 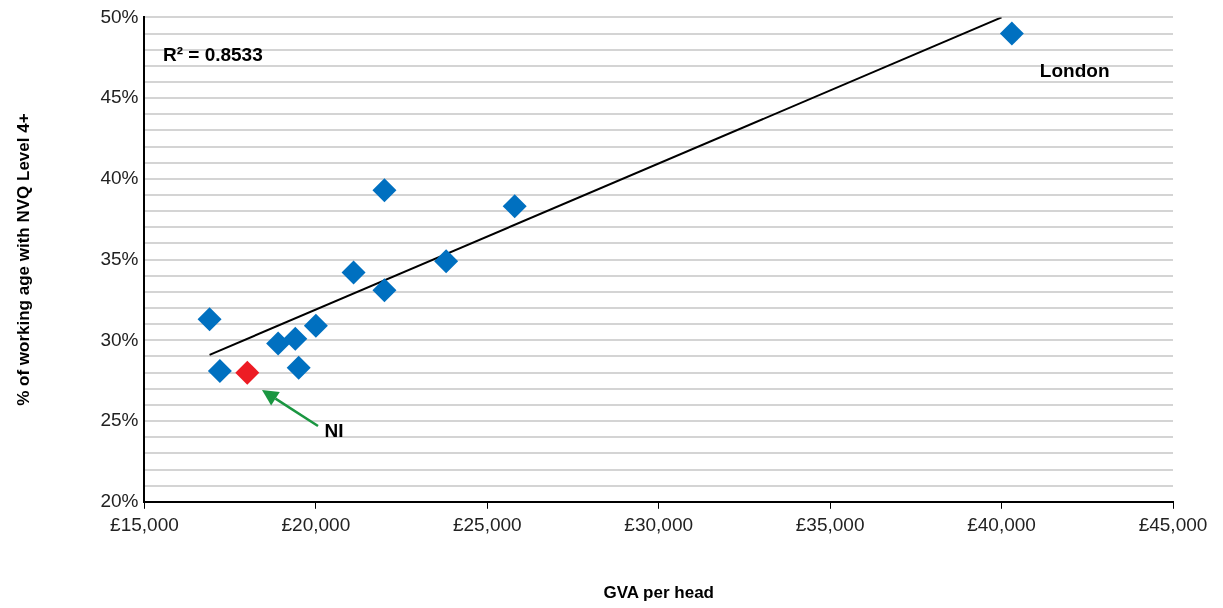 I want to click on x-axis-title: GVA per head, so click(x=658, y=593).